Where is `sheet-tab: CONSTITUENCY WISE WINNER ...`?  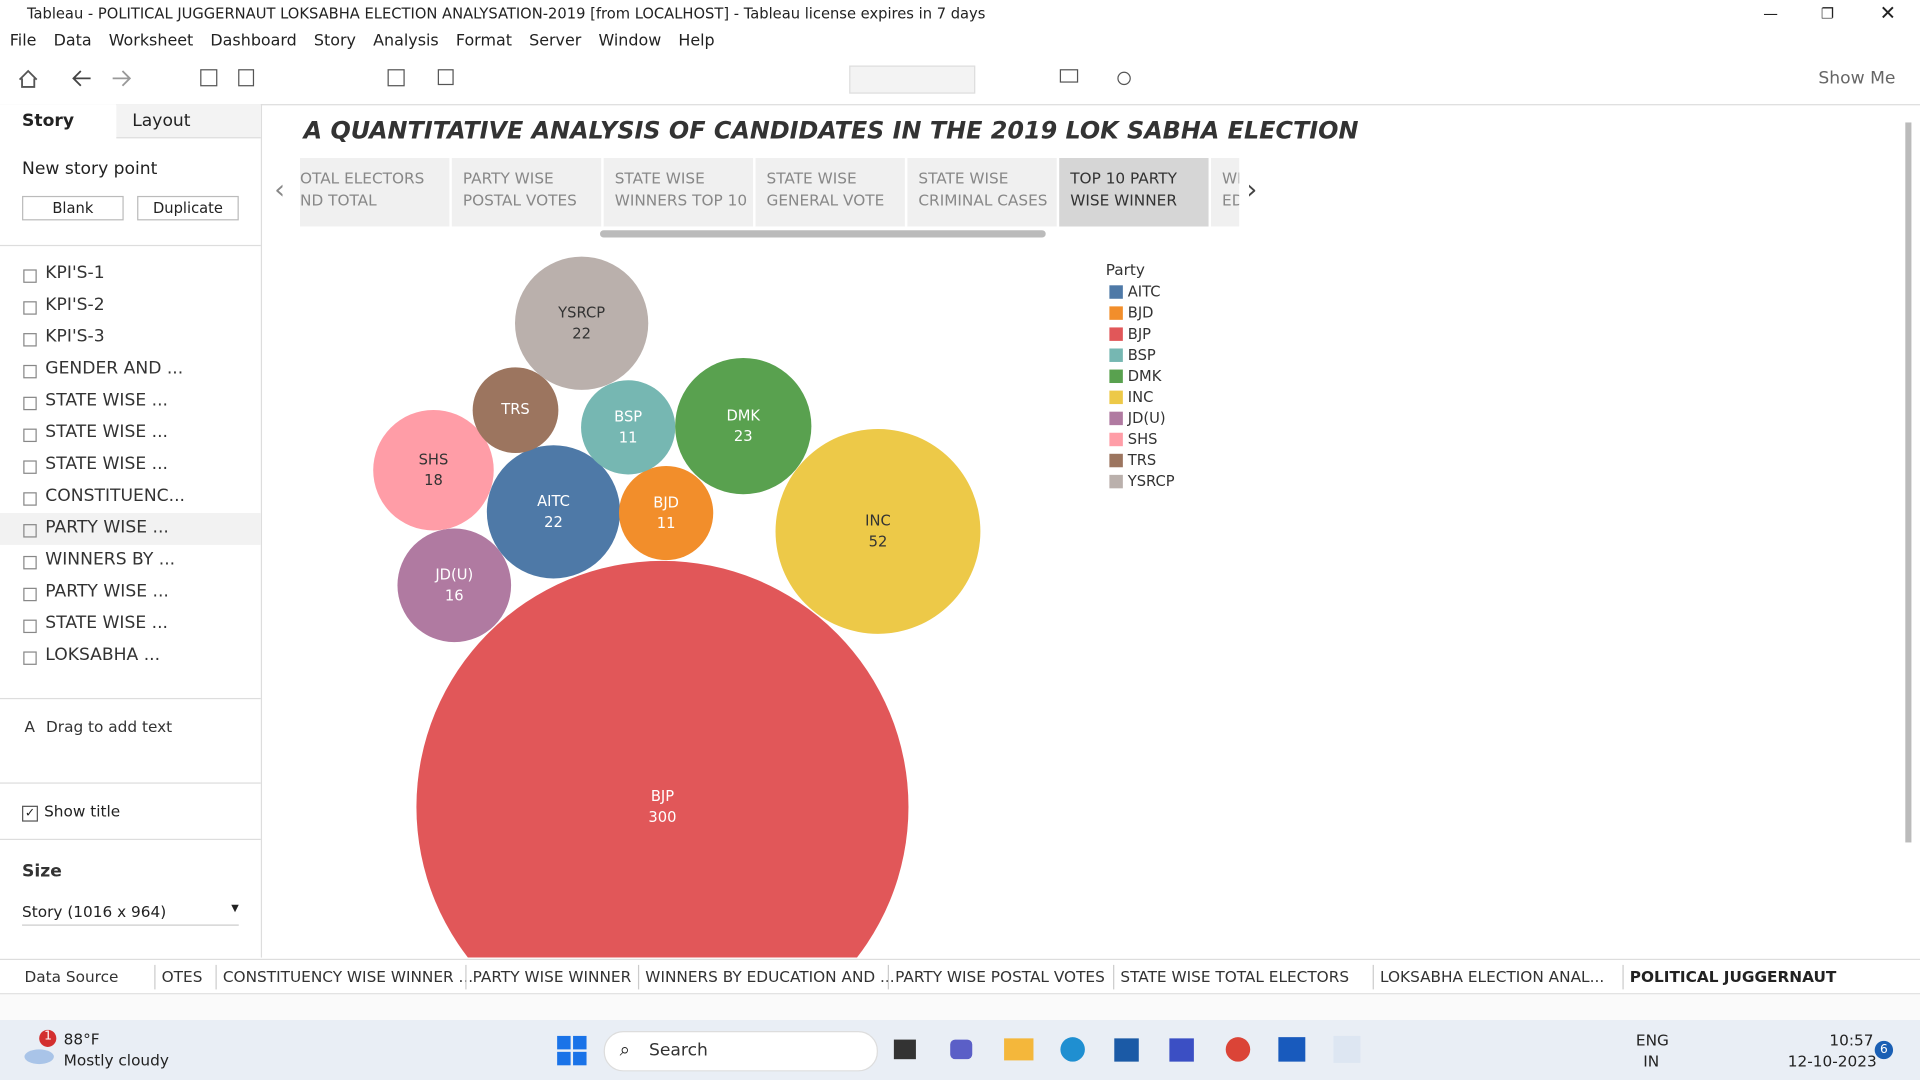
sheet-tab: CONSTITUENCY WISE WINNER ... is located at coordinates (348, 976).